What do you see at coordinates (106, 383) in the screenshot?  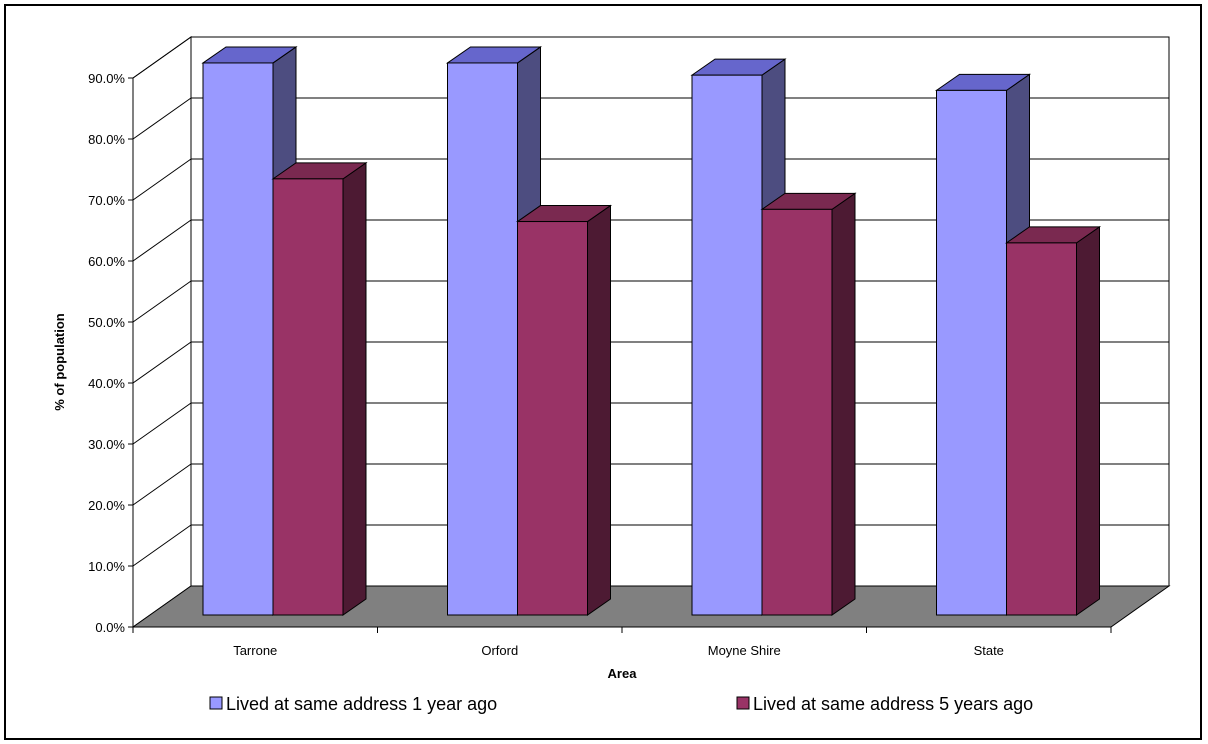 I see `y-tick-label: 40.0%` at bounding box center [106, 383].